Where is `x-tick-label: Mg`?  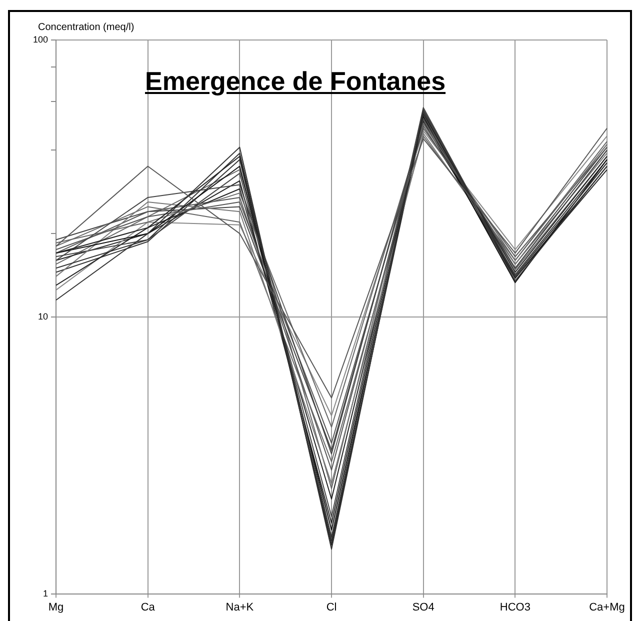 x-tick-label: Mg is located at coordinates (56, 607).